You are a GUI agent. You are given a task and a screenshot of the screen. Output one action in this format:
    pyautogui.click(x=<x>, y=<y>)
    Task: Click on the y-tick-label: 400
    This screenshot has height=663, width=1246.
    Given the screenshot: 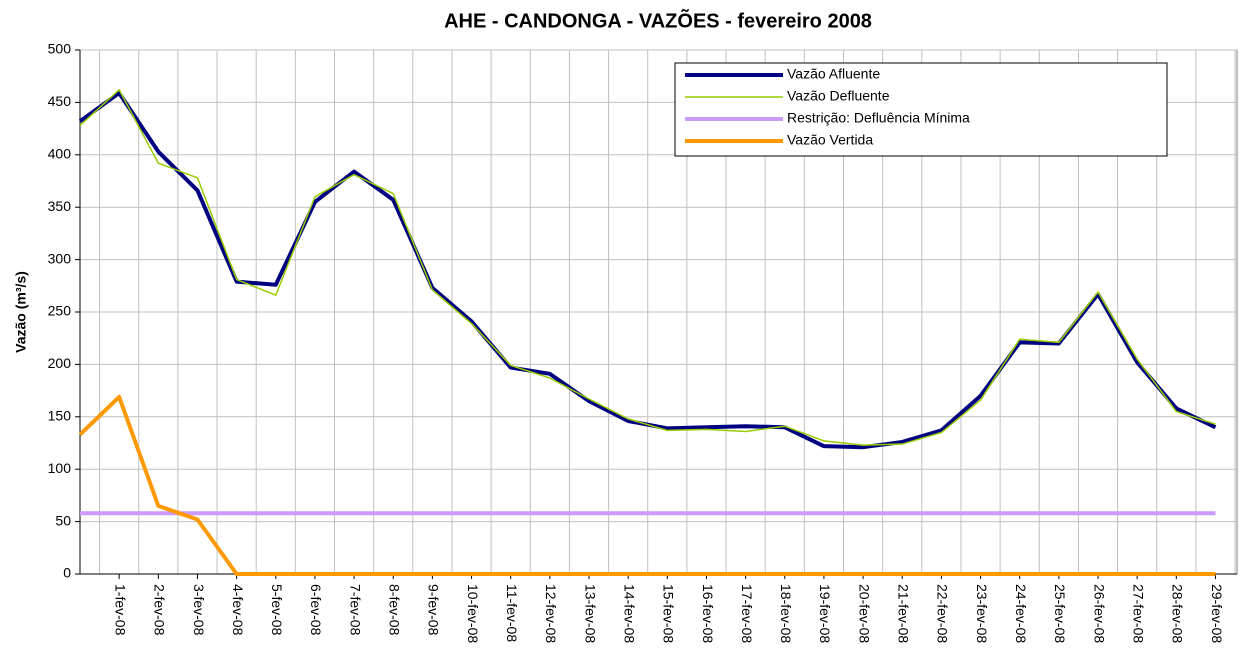 What is the action you would take?
    pyautogui.click(x=60, y=154)
    